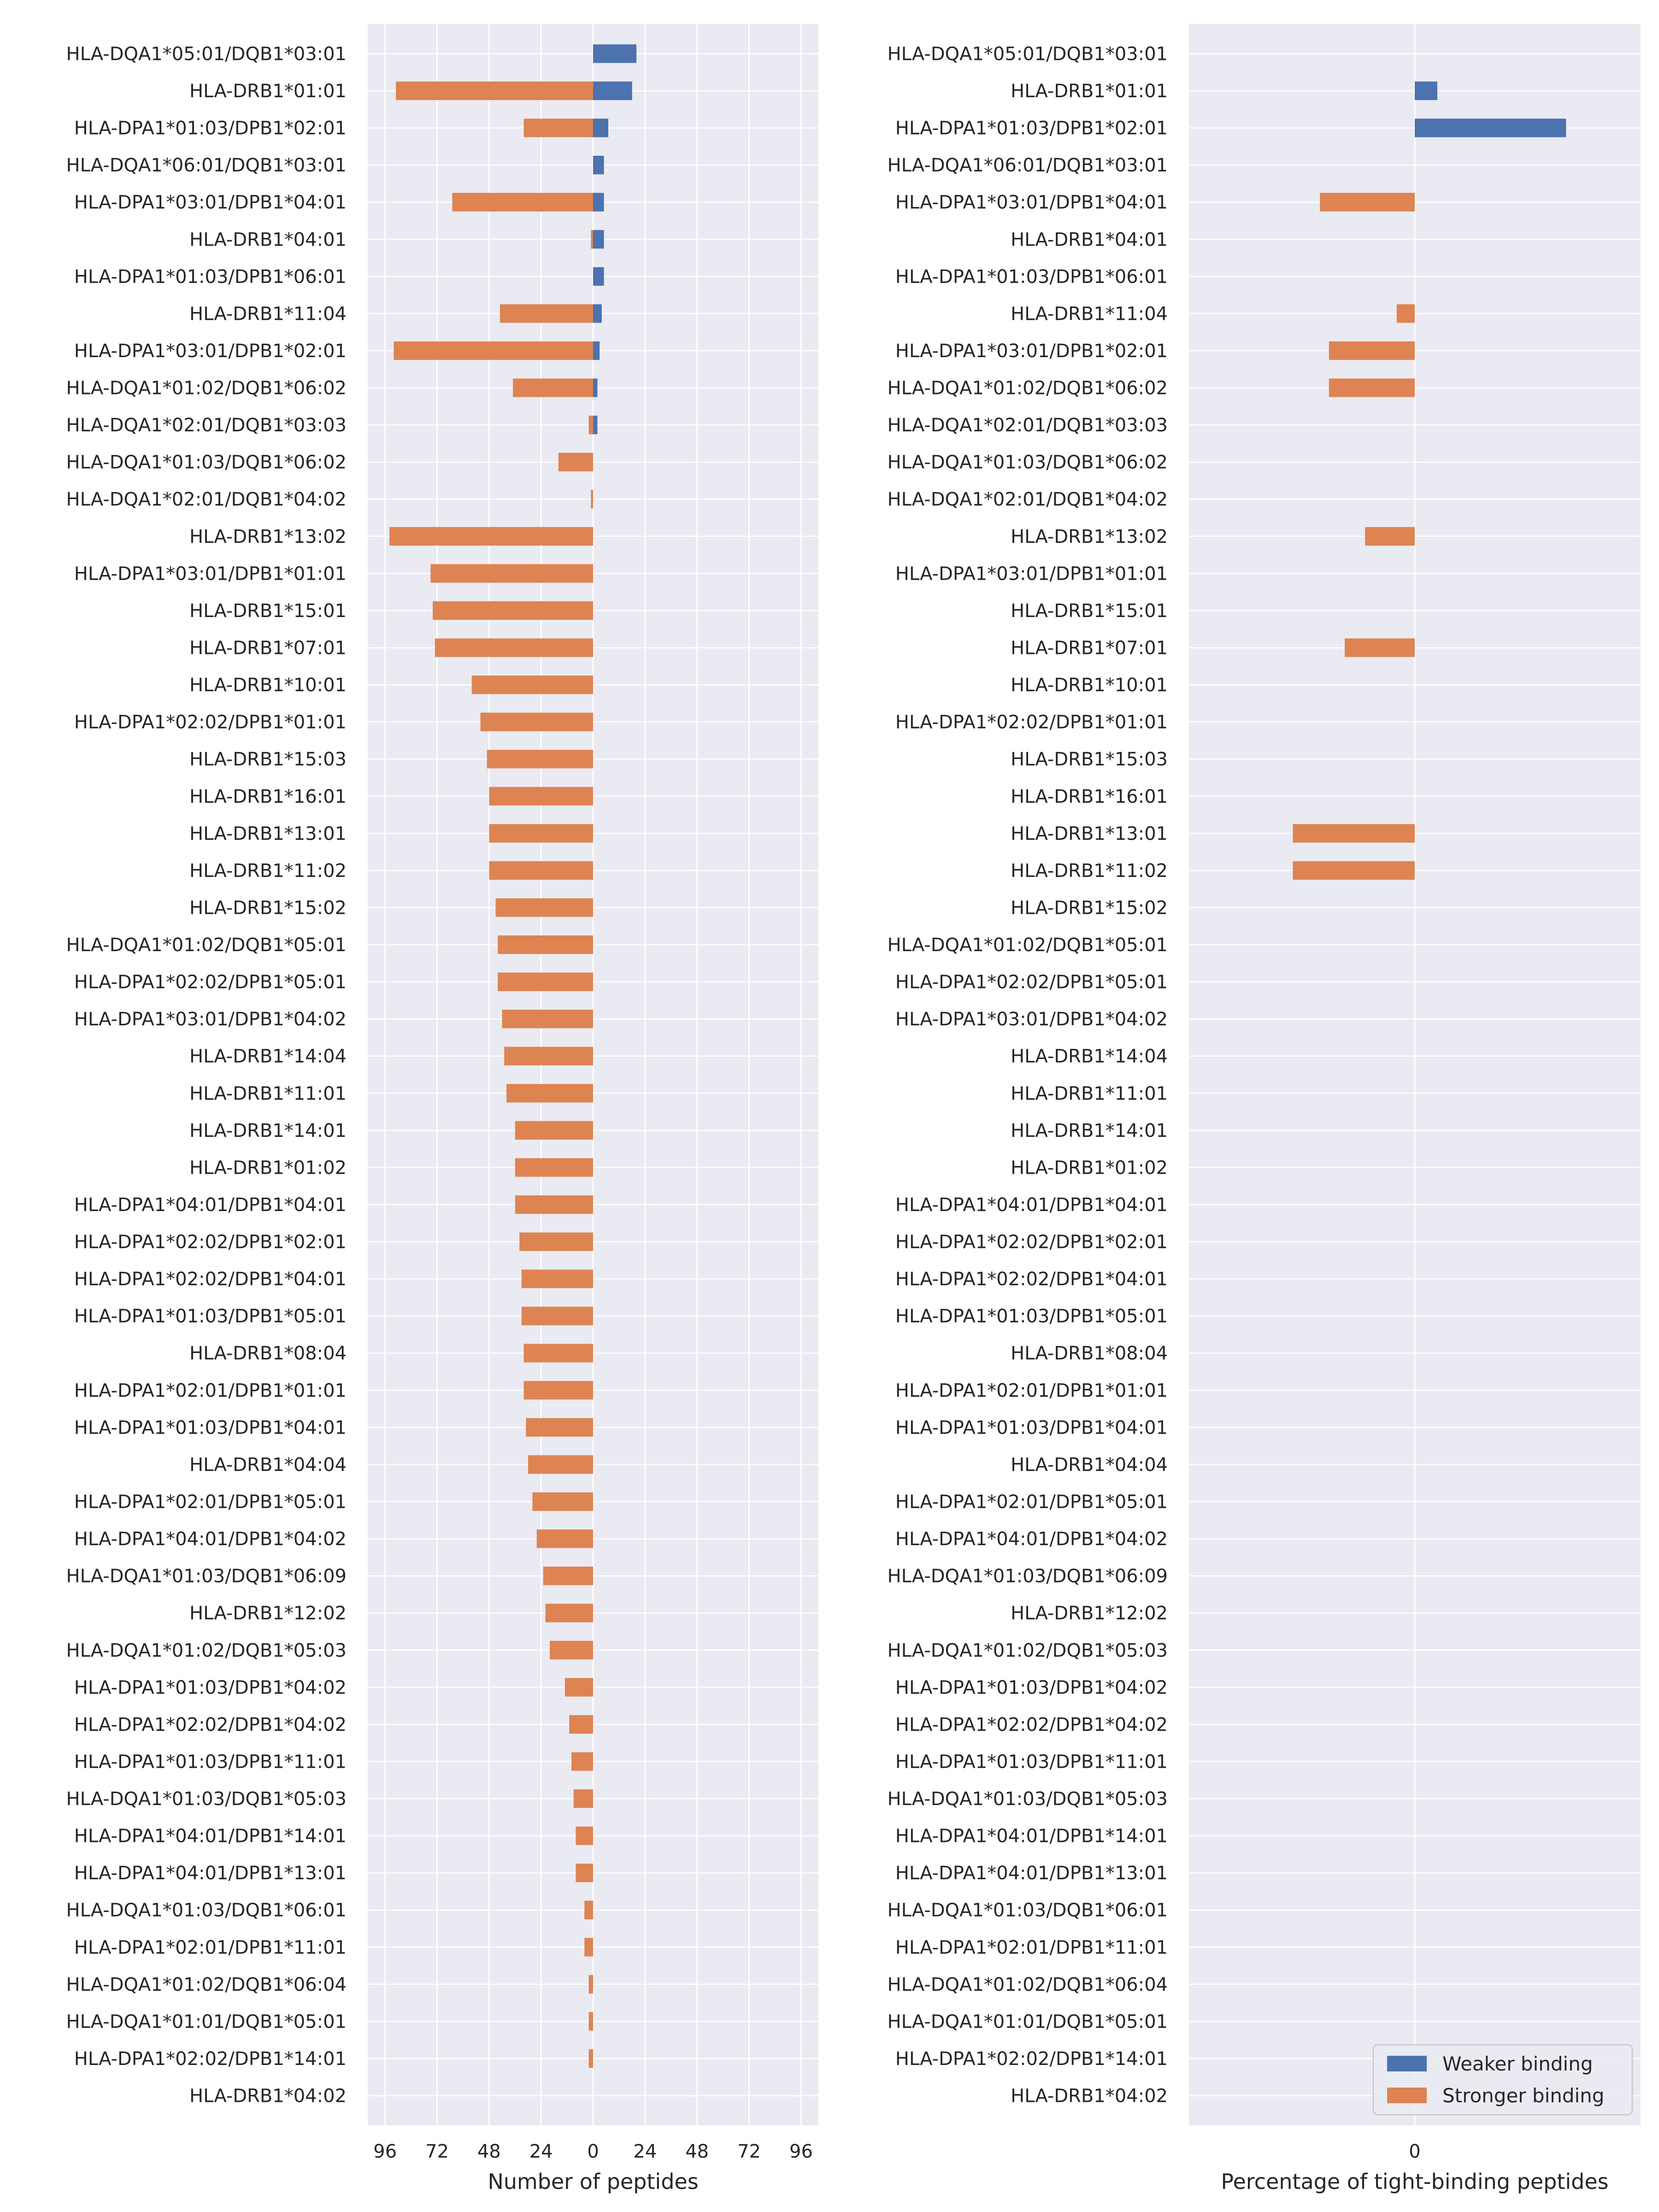 This screenshot has height=2212, width=1659. I want to click on y-category-label: HLA-DPA1*01:03/DPB1*11:01, so click(1031, 1761).